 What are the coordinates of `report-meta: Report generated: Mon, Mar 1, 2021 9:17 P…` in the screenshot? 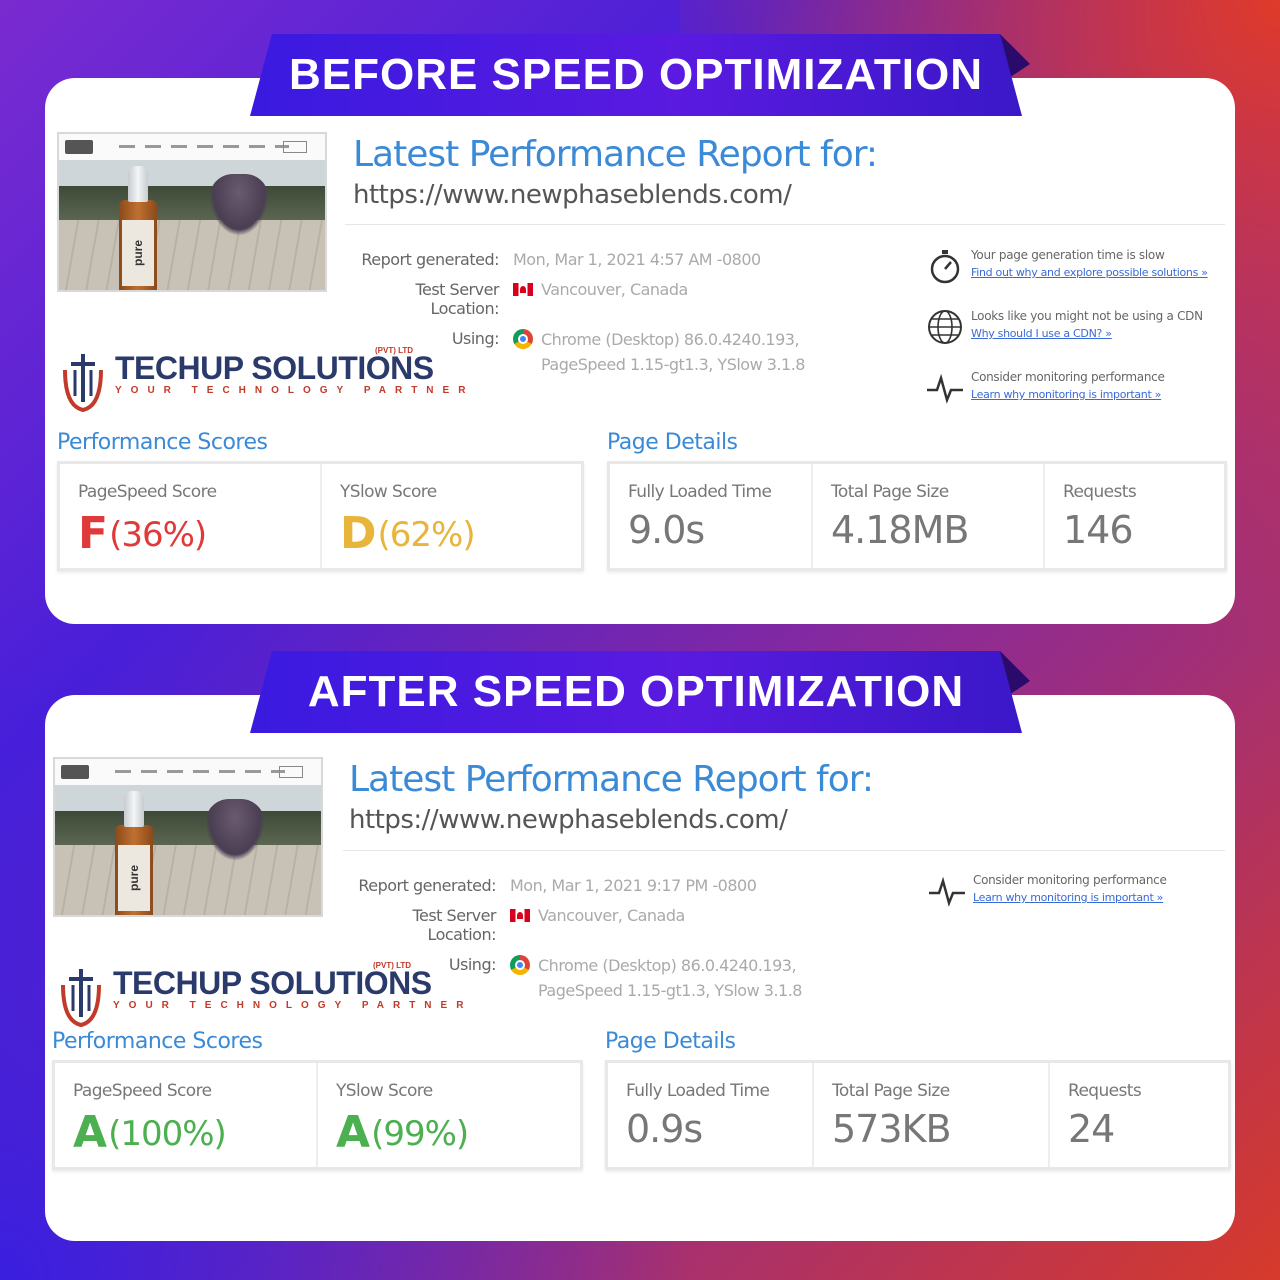 It's located at (602, 943).